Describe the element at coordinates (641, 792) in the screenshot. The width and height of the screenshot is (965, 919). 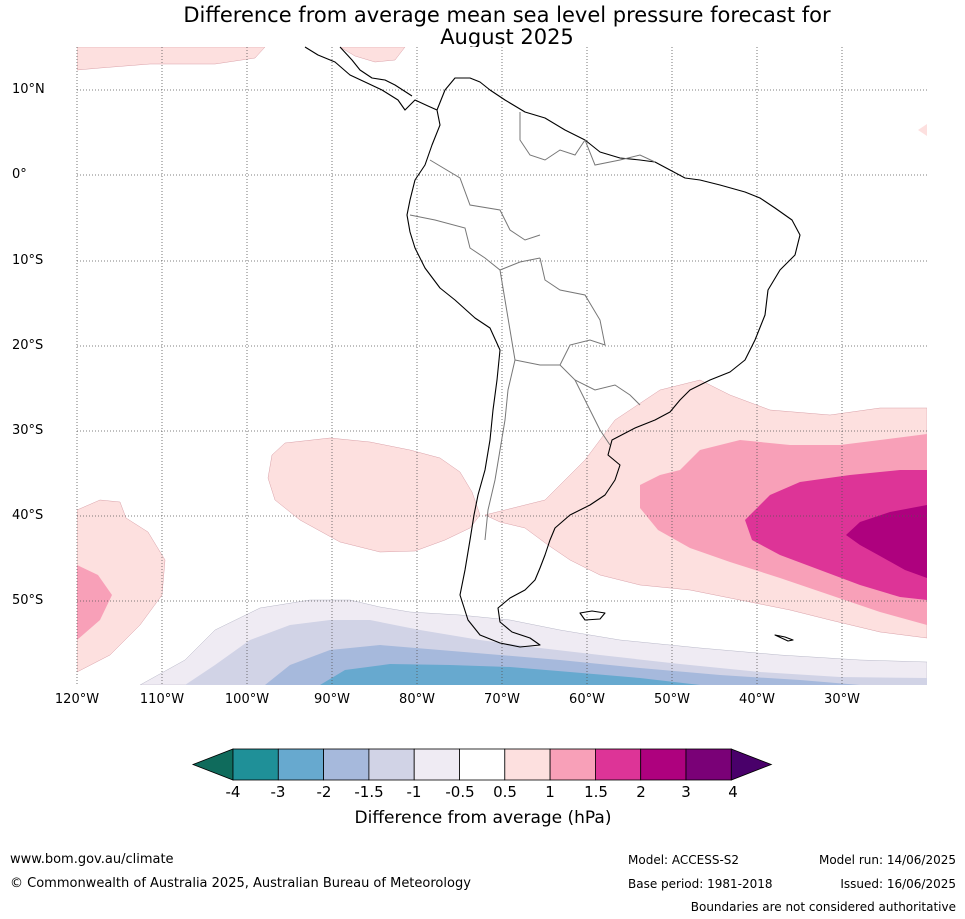
I see `cb-tick: 2` at that location.